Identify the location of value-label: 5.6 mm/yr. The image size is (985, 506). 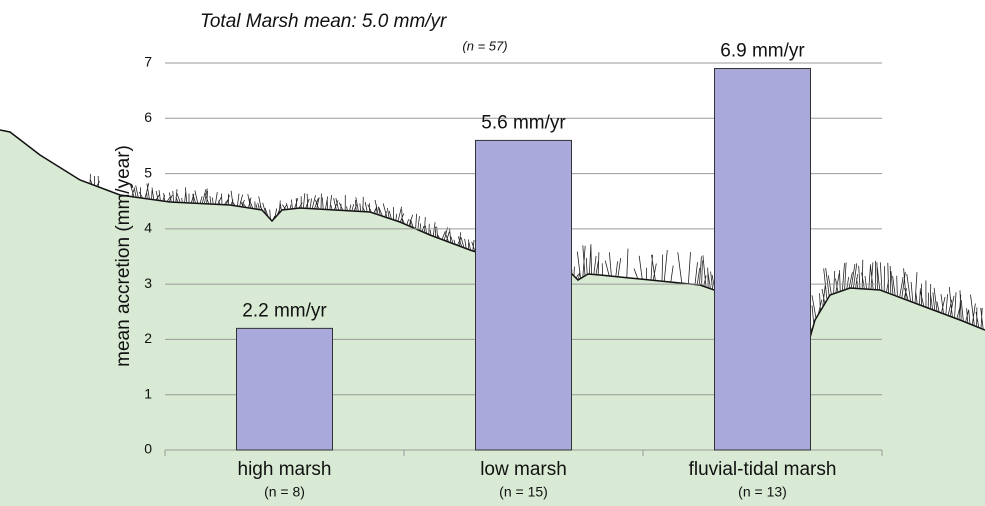
(523, 122).